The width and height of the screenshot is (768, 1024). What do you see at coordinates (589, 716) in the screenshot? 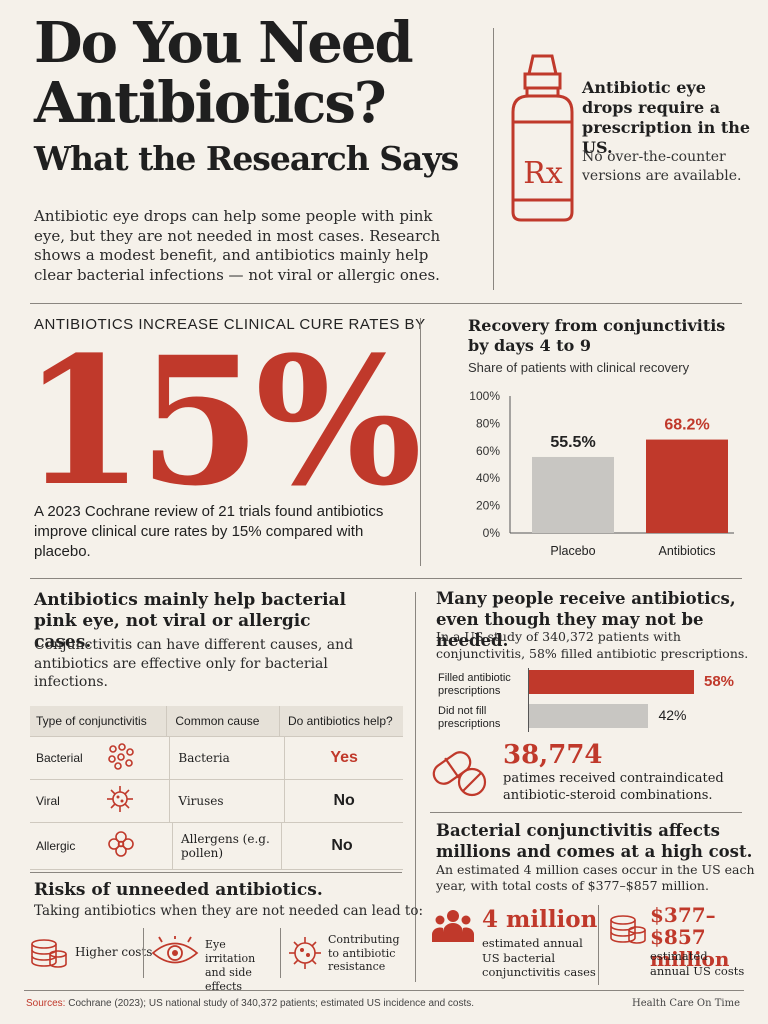
I see `bar-not-filled` at bounding box center [589, 716].